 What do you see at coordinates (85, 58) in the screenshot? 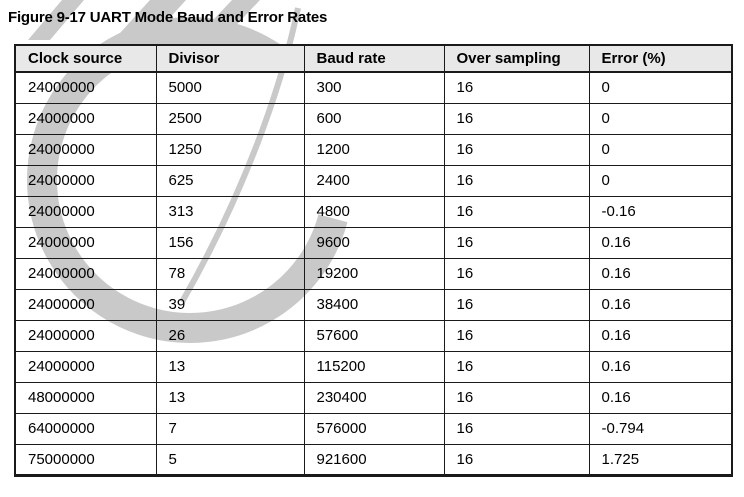
I see `column-header: Clock source` at bounding box center [85, 58].